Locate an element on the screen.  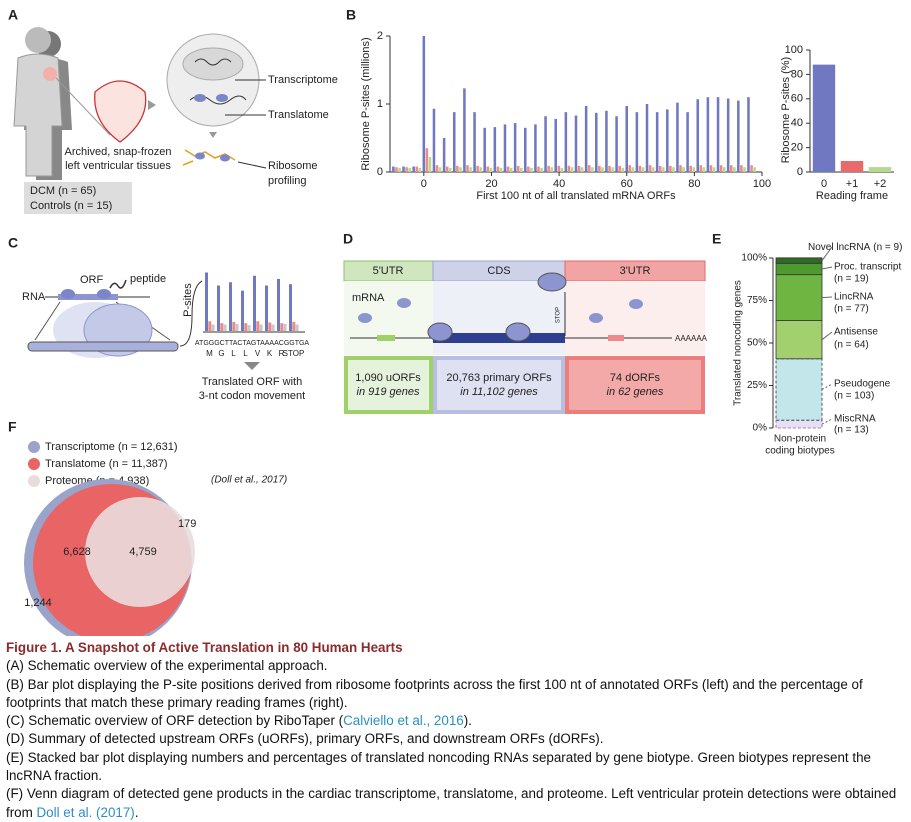
y-tick-label: 0 is located at coordinates (800, 172).